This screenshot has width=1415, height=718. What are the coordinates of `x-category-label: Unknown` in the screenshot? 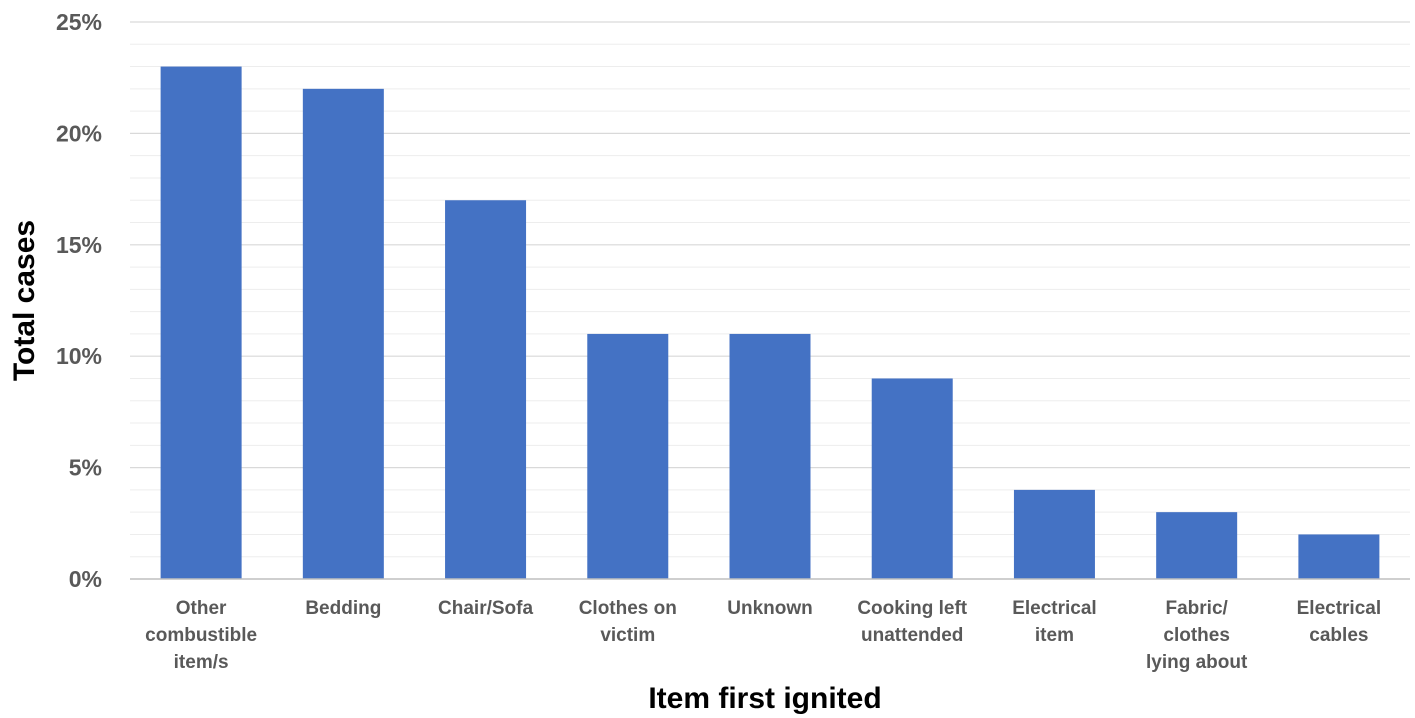 It's located at (770, 608).